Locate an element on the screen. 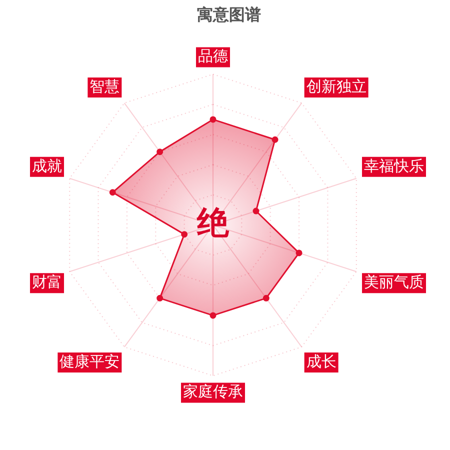 The width and height of the screenshot is (450, 450). spoke-label: 幸福快乐 is located at coordinates (394, 165).